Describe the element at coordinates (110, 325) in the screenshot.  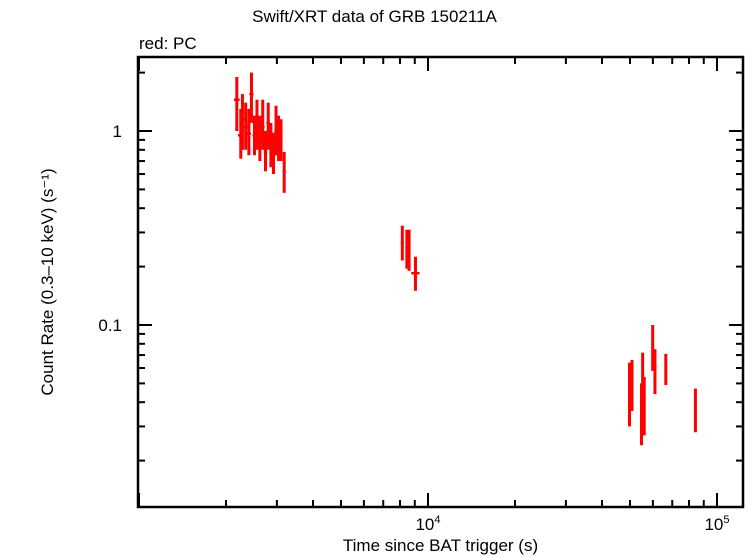
I see `svg-text: 0.1` at that location.